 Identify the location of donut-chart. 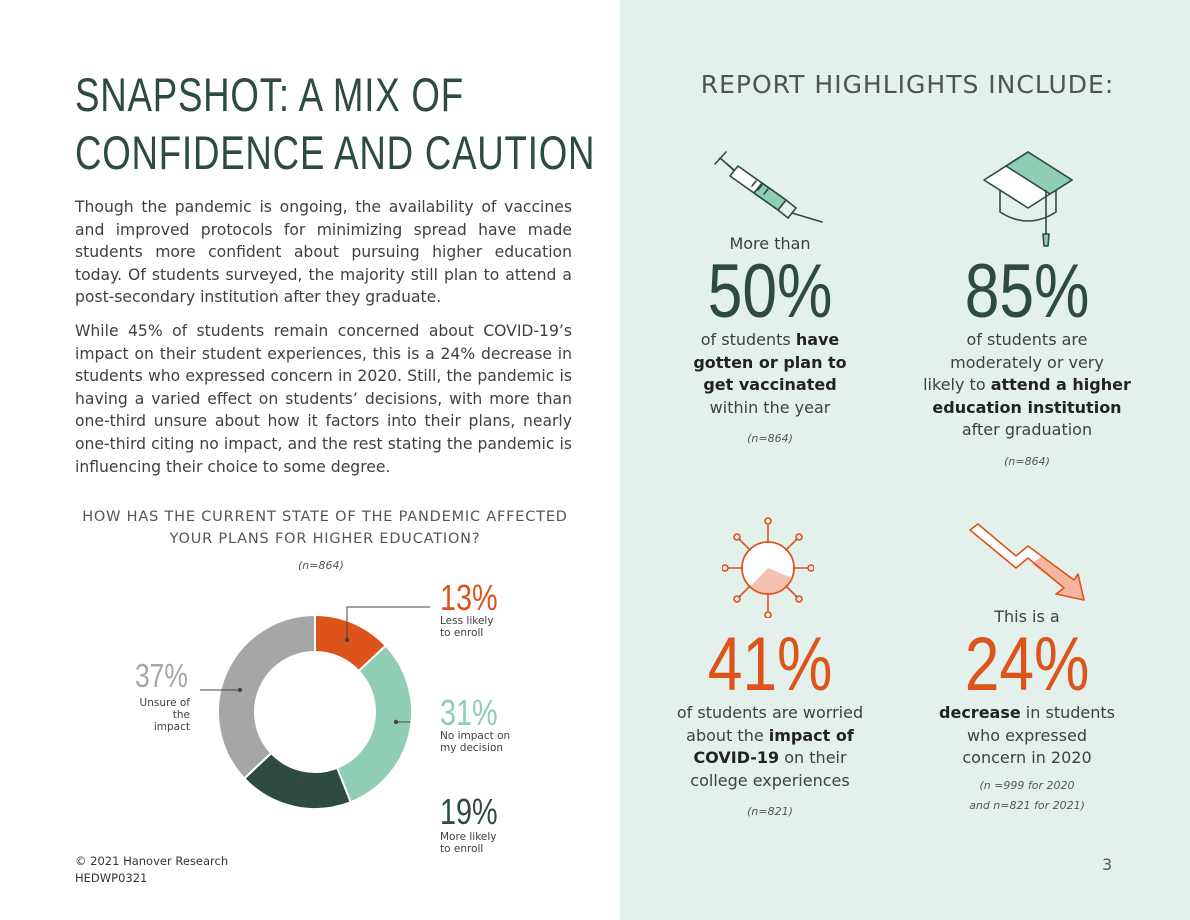
(315, 708).